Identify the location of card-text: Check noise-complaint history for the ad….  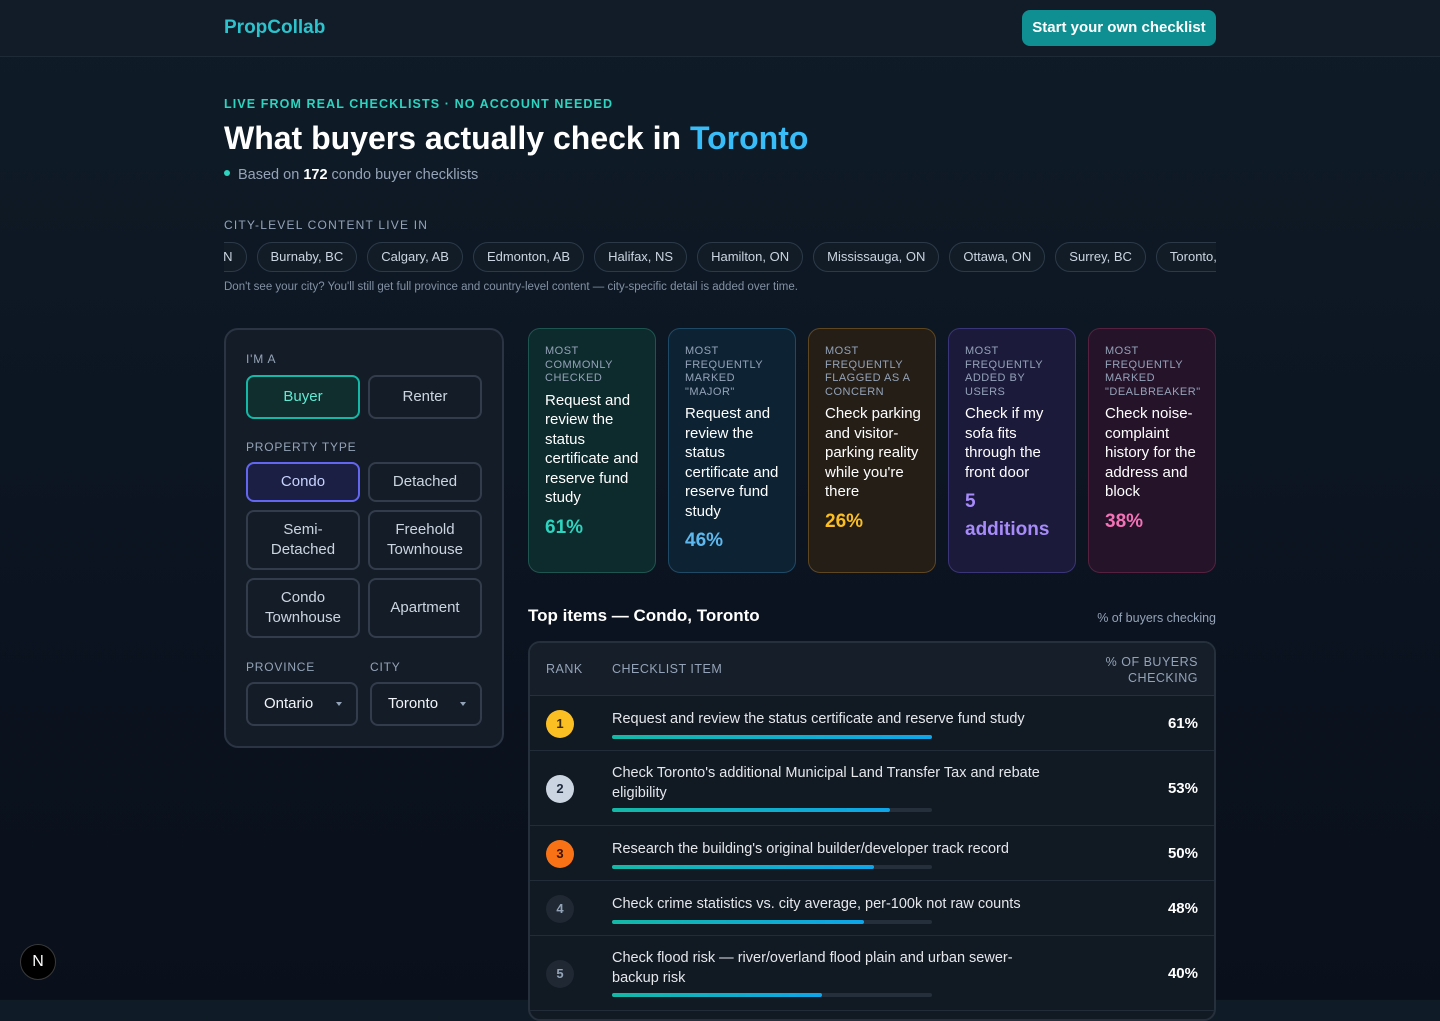
(1150, 452).